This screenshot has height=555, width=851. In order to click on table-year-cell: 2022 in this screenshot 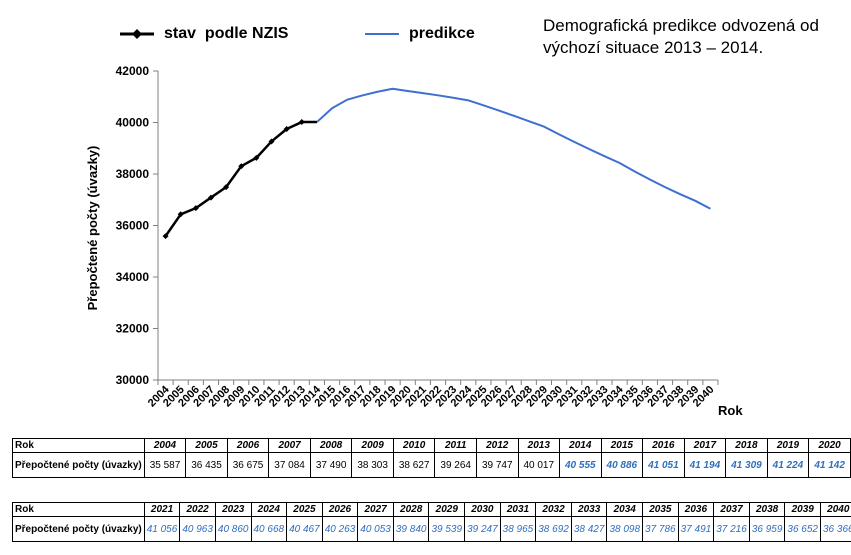, I will do `click(197, 509)`.